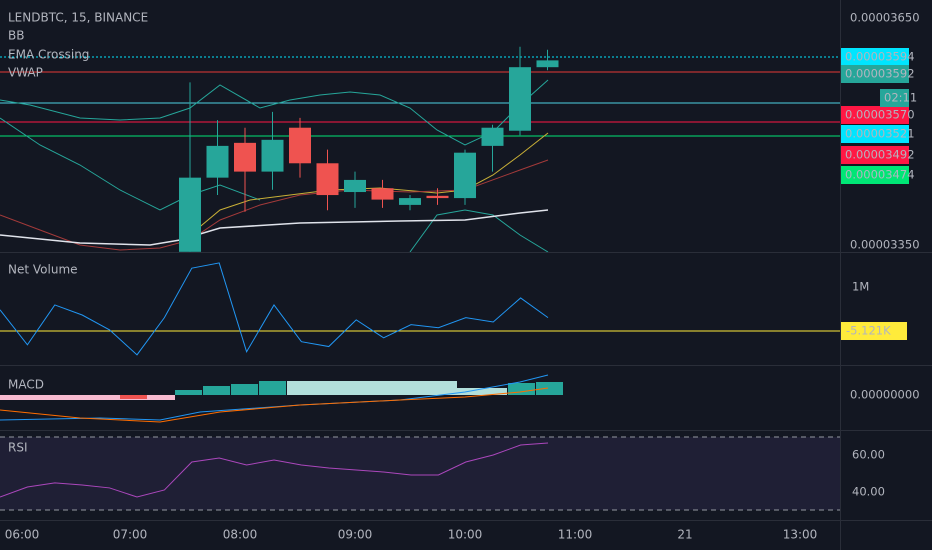  I want to click on bb-basis, so click(369, 184).